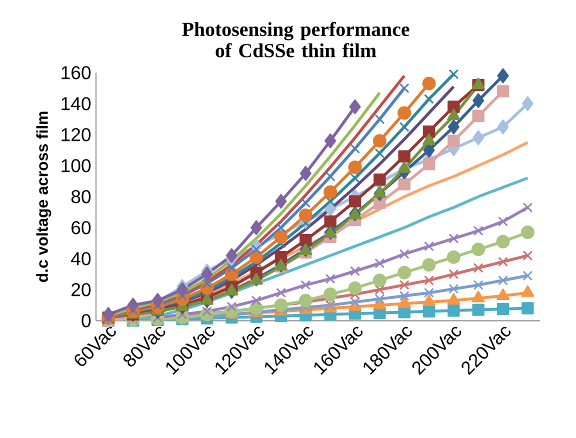 The image size is (576, 438). I want to click on y-tick-label: 0, so click(86, 321).